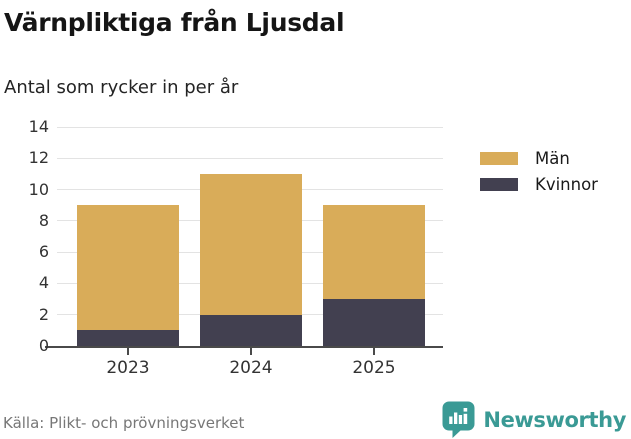  Describe the element at coordinates (250, 127) in the screenshot. I see `gridline-y14` at that location.